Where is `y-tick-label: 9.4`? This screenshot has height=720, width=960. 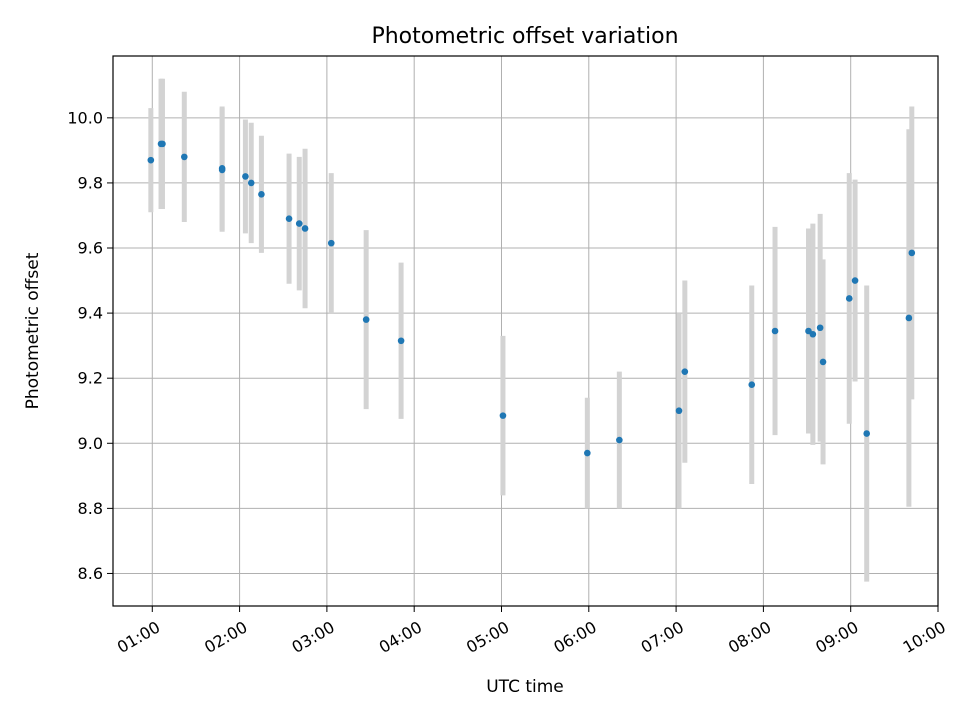
y-tick-label: 9.4 is located at coordinates (90, 313).